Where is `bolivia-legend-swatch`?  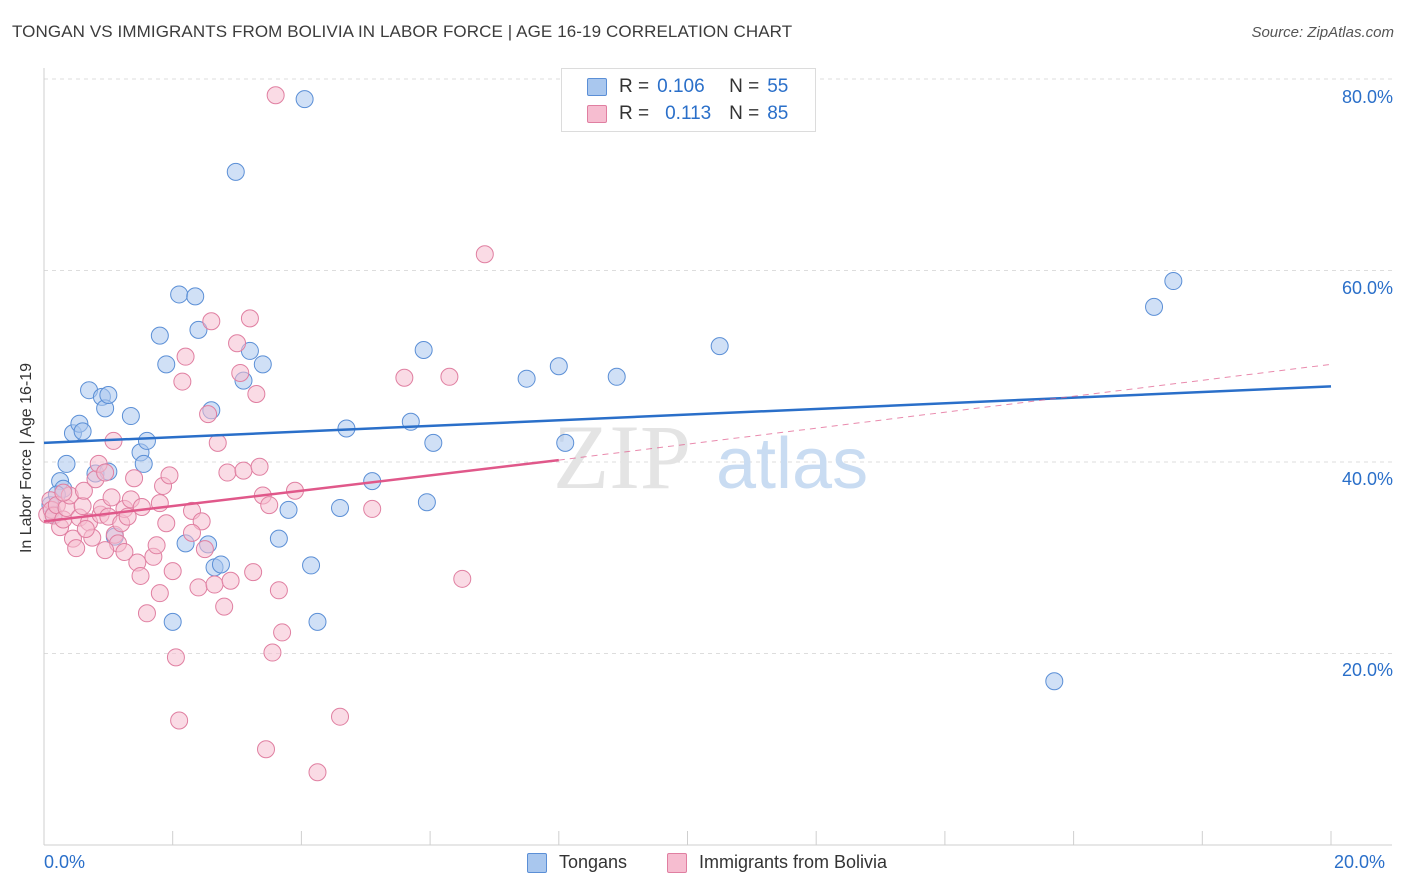 bolivia-legend-swatch is located at coordinates (677, 862).